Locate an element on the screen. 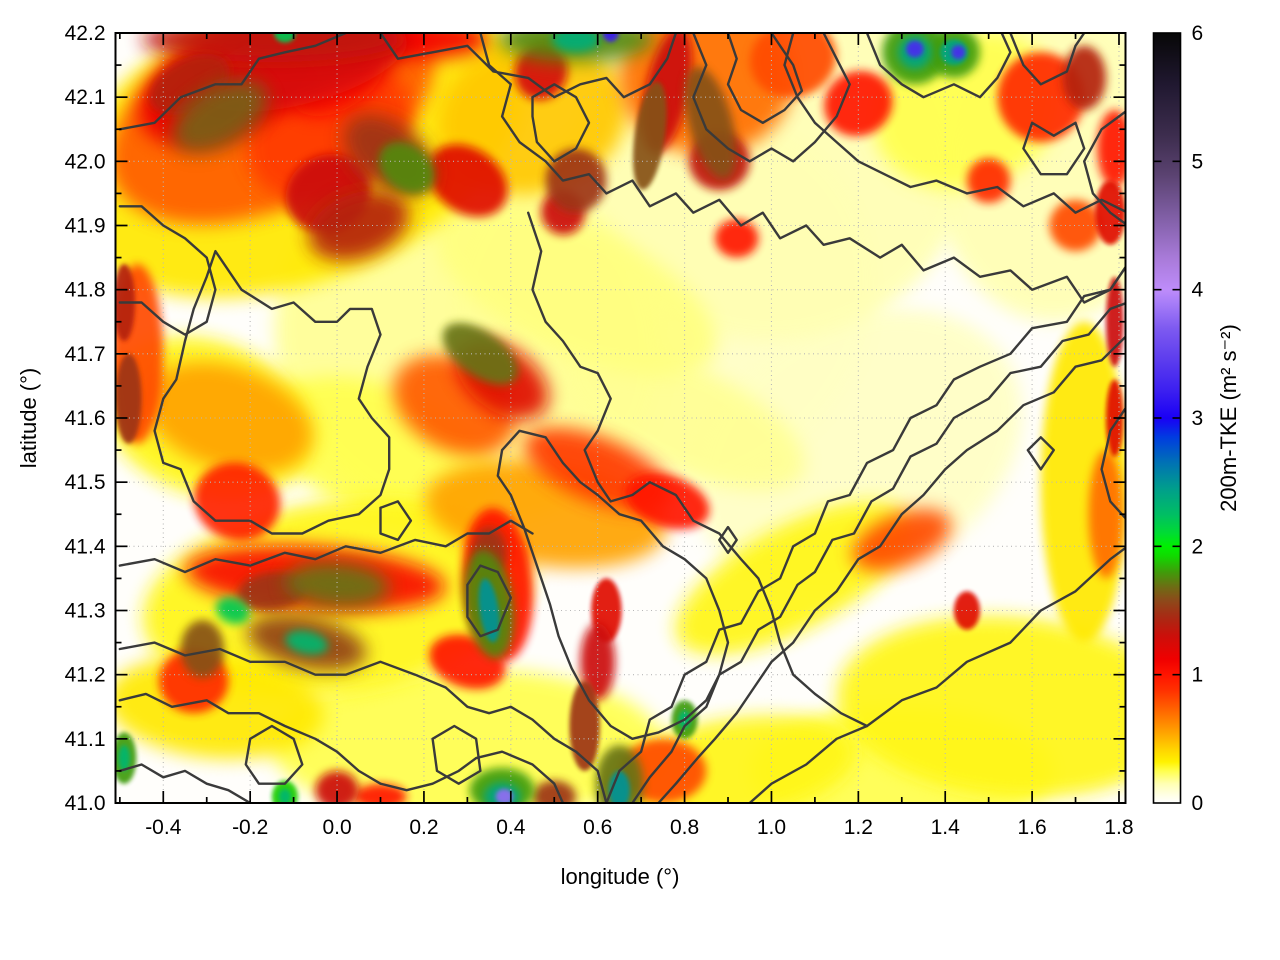  colorbar-tick-label: 5 is located at coordinates (1198, 161).